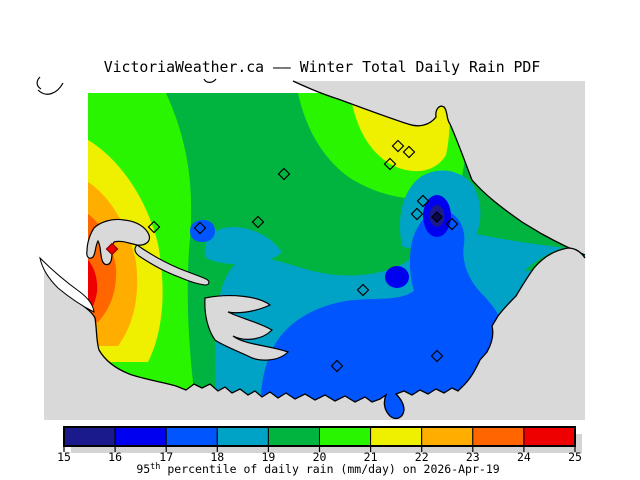 This screenshot has height=480, width=640. I want to click on islet-coast-fragment-c, so click(210, 80).